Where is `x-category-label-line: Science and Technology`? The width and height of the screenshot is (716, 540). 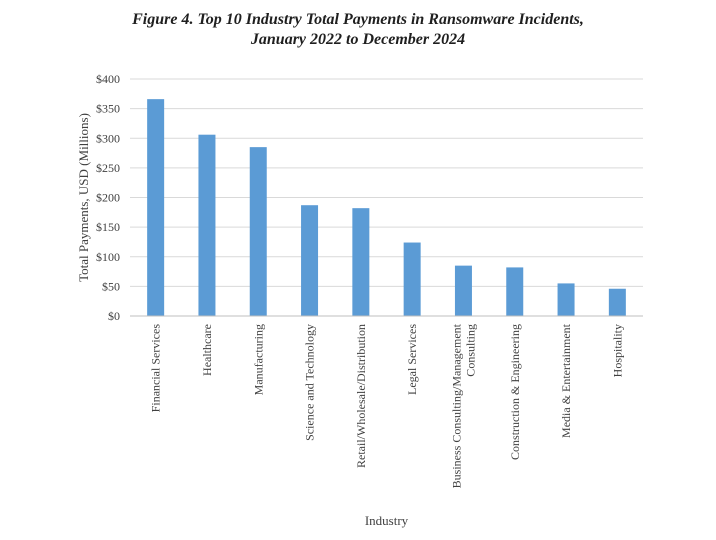
x-category-label-line: Science and Technology is located at coordinates (310, 382).